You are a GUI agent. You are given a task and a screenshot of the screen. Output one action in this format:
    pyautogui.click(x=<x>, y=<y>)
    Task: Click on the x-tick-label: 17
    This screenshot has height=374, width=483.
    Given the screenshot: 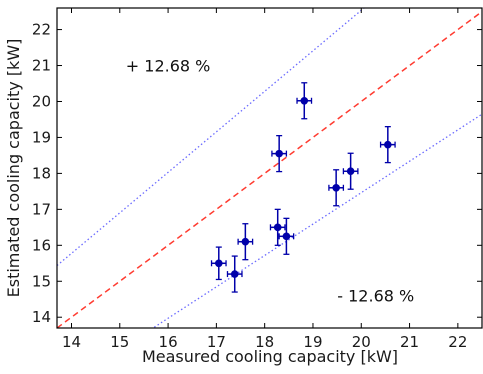 What is the action you would take?
    pyautogui.click(x=216, y=342)
    